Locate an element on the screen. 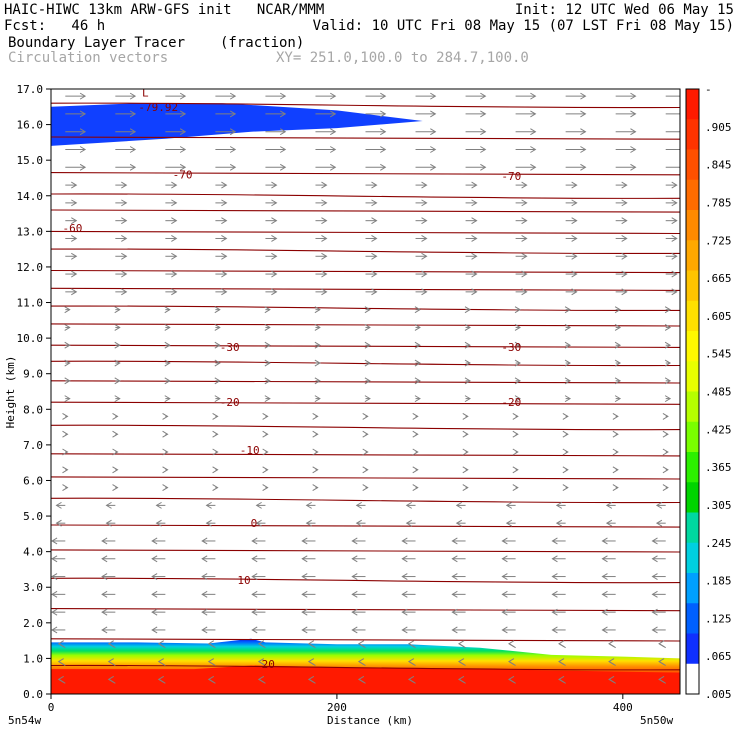 The height and width of the screenshot is (740, 740). contour-label: L is located at coordinates (145, 93).